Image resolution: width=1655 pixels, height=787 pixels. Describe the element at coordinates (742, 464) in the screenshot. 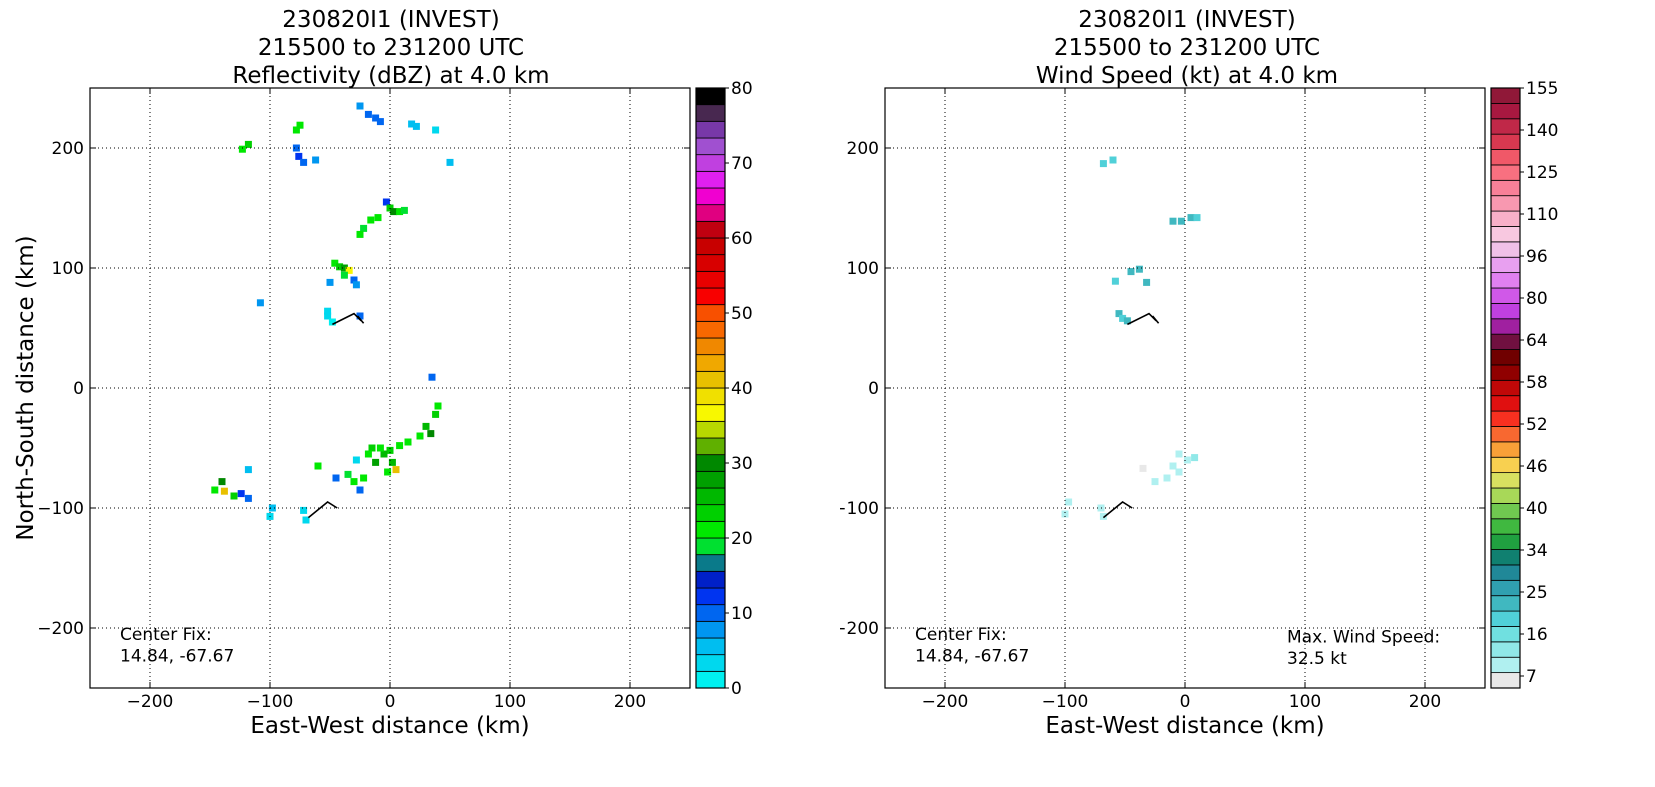

I see `colorbar-tick-label: 30` at that location.